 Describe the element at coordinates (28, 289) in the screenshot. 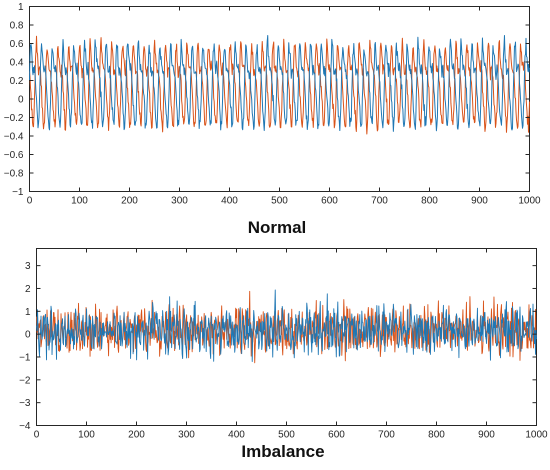

I see `y-tick-label: 2` at that location.